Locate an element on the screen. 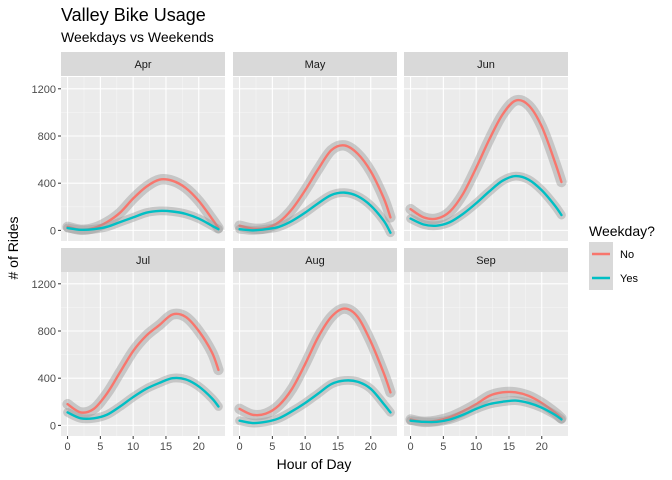  facet-panel-sep: Sep 0 5 10 15 20 is located at coordinates (486, 350).